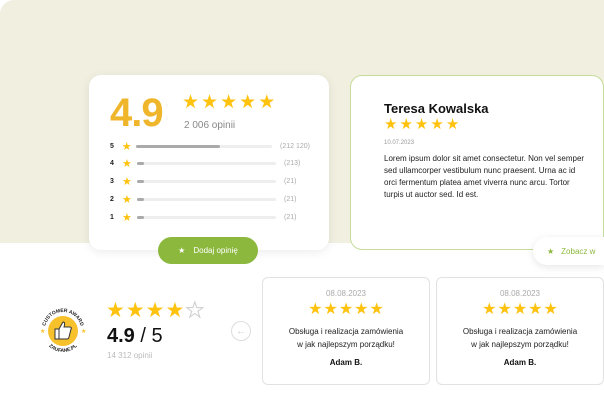 Image resolution: width=604 pixels, height=412 pixels. Describe the element at coordinates (195, 310) in the screenshot. I see `star-outline-icon: ★` at that location.